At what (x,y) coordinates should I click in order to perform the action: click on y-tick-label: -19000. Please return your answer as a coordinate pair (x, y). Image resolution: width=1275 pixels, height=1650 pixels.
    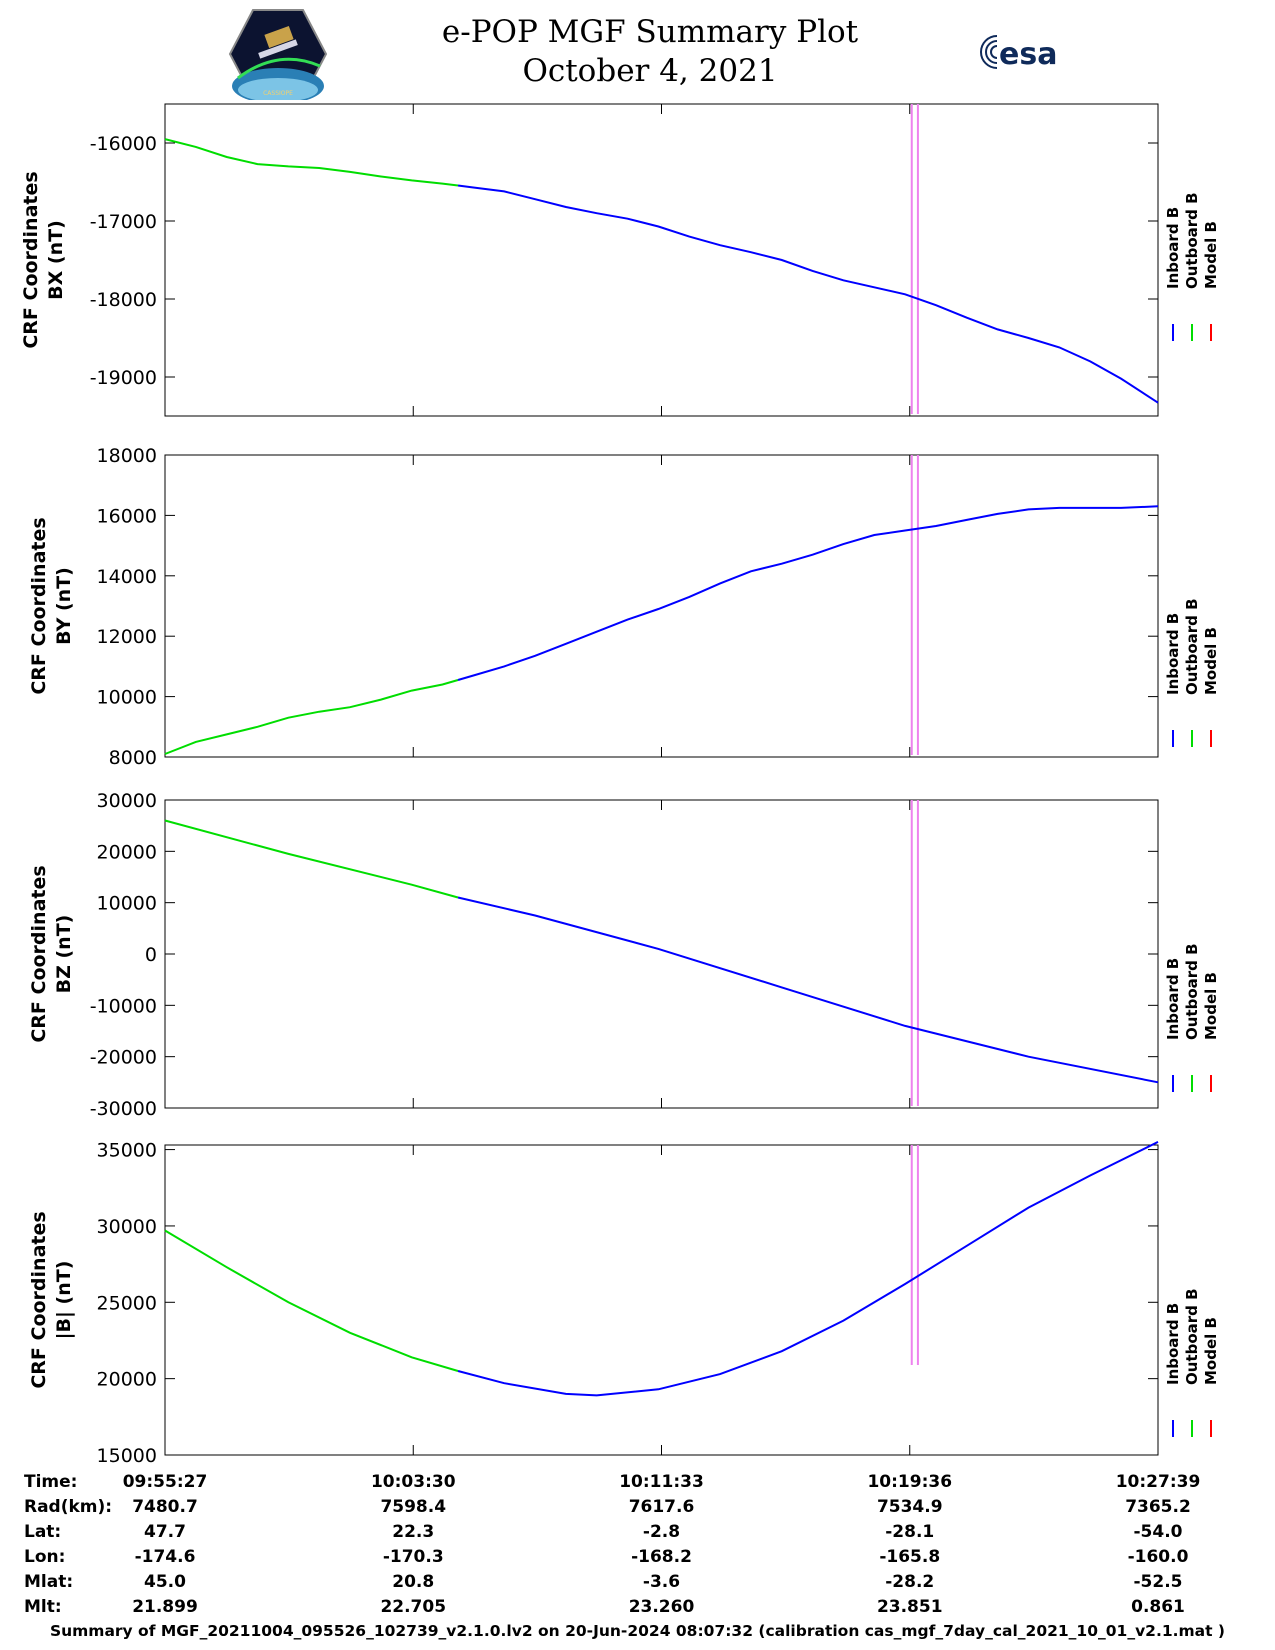
    Looking at the image, I should click on (123, 378).